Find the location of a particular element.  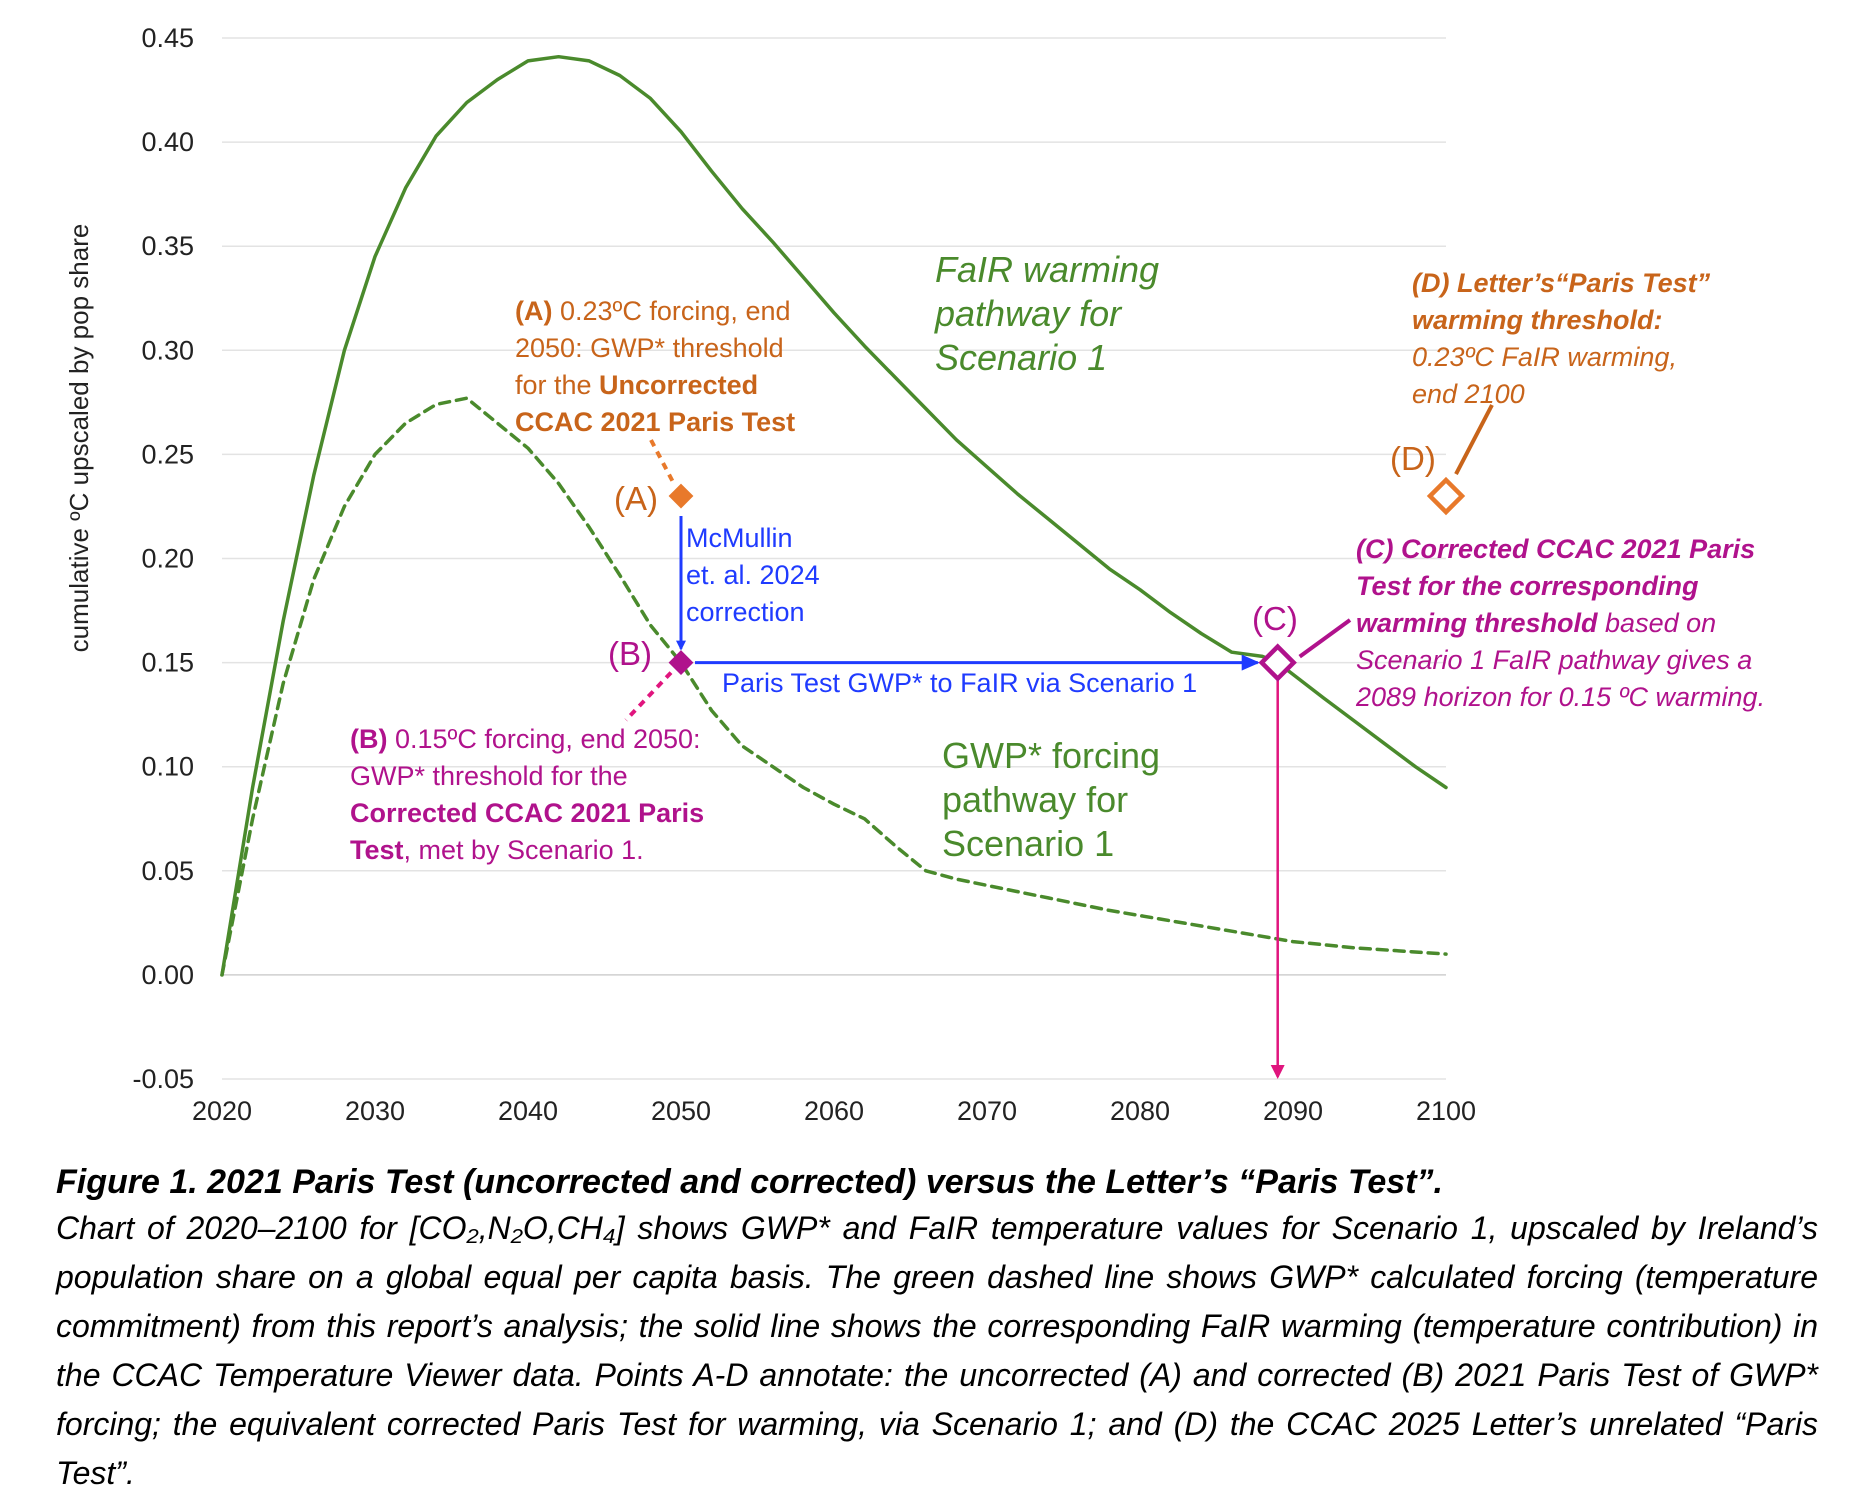

point-label-b: (B) is located at coordinates (630, 653).